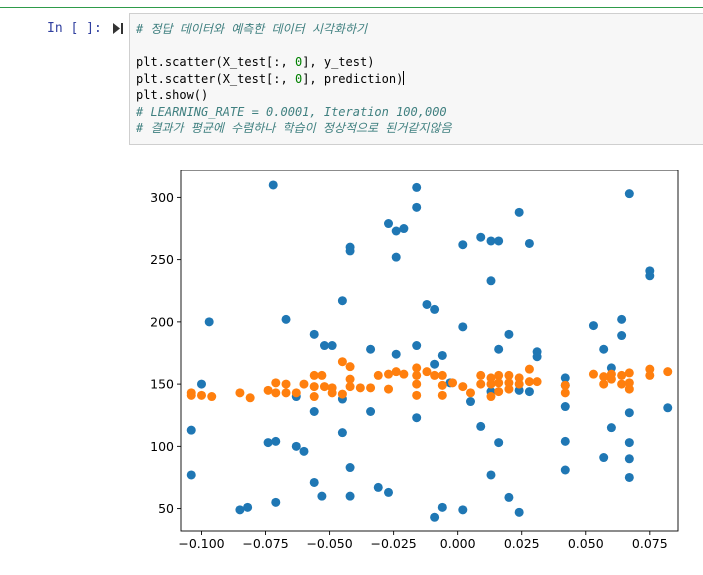 This screenshot has height=575, width=703. What do you see at coordinates (162, 384) in the screenshot?
I see `y-tick-label: 150` at bounding box center [162, 384].